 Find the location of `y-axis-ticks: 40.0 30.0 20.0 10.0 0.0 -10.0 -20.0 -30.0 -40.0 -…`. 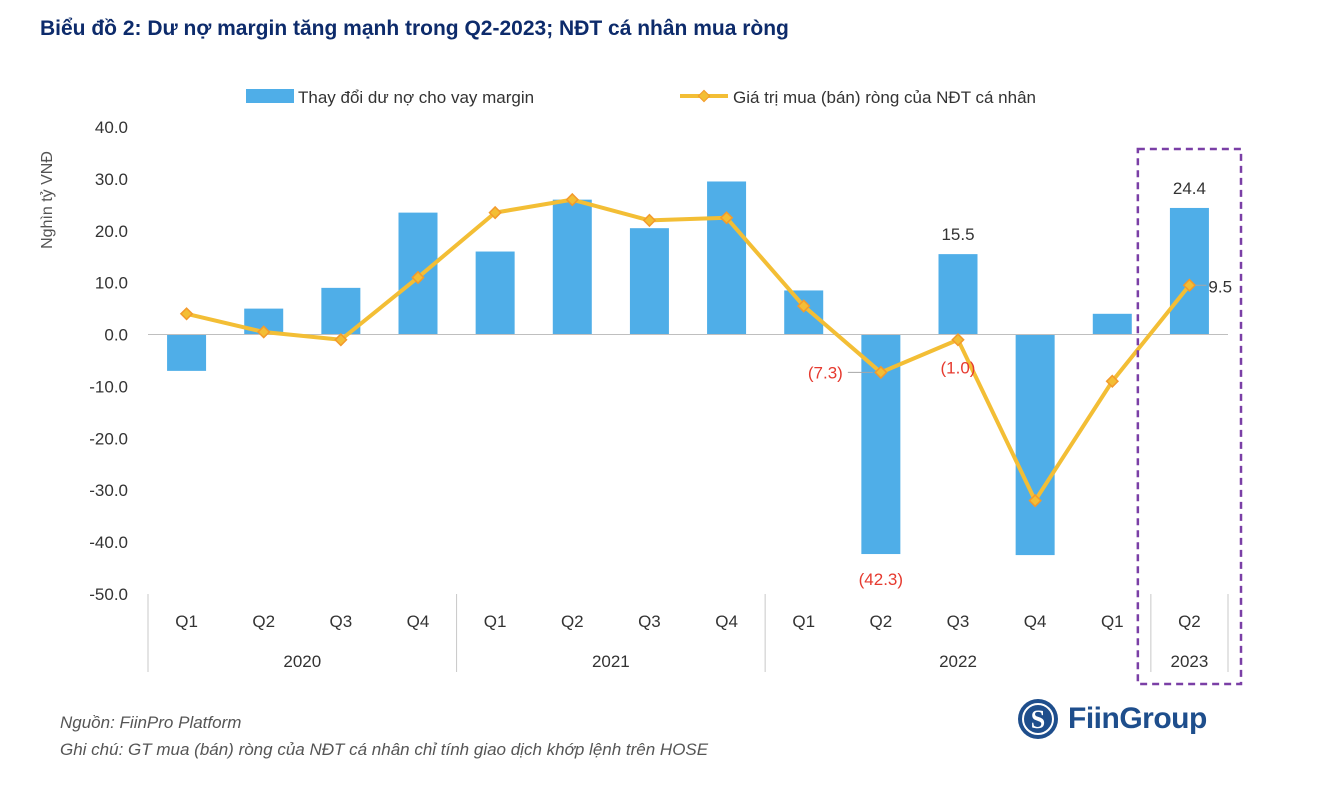

y-axis-ticks: 40.0 30.0 20.0 10.0 0.0 -10.0 -20.0 -30.0 -40.0 -… is located at coordinates (108, 361).